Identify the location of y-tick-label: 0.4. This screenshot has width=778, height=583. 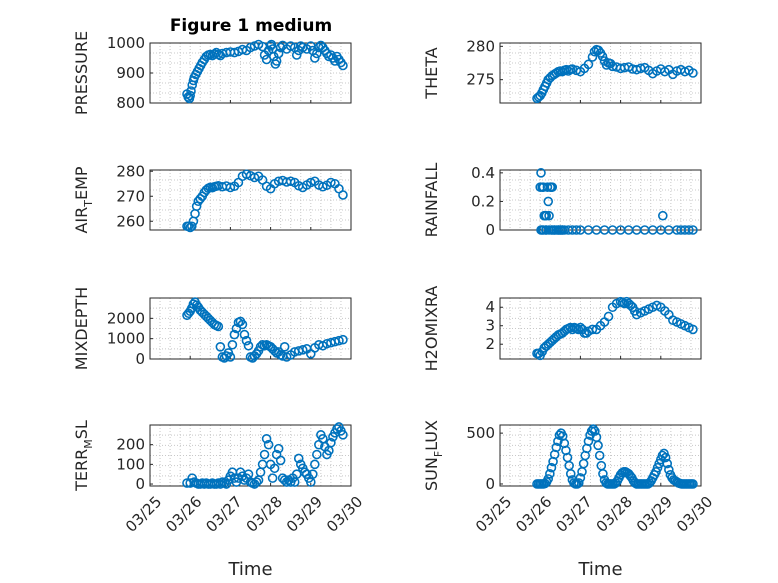
(483, 173).